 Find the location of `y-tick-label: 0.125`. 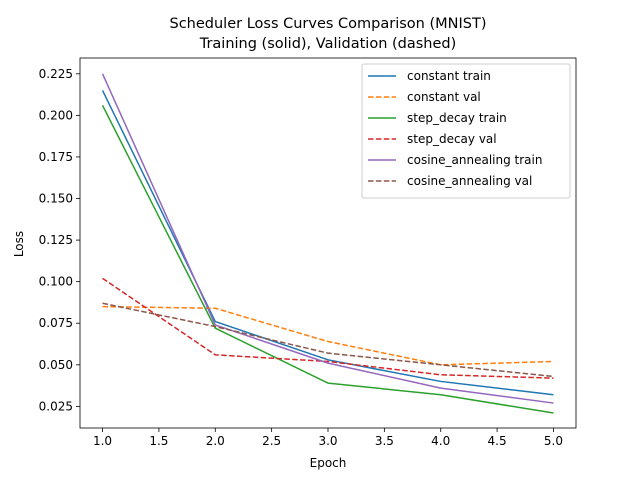

y-tick-label: 0.125 is located at coordinates (56, 240).